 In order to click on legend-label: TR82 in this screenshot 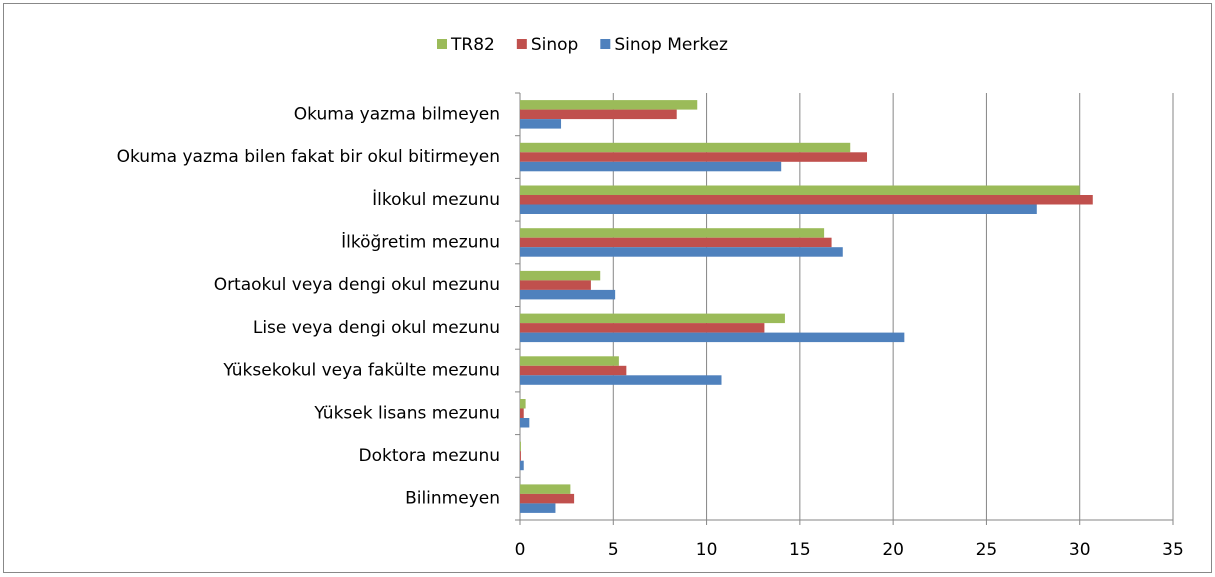, I will do `click(472, 45)`.